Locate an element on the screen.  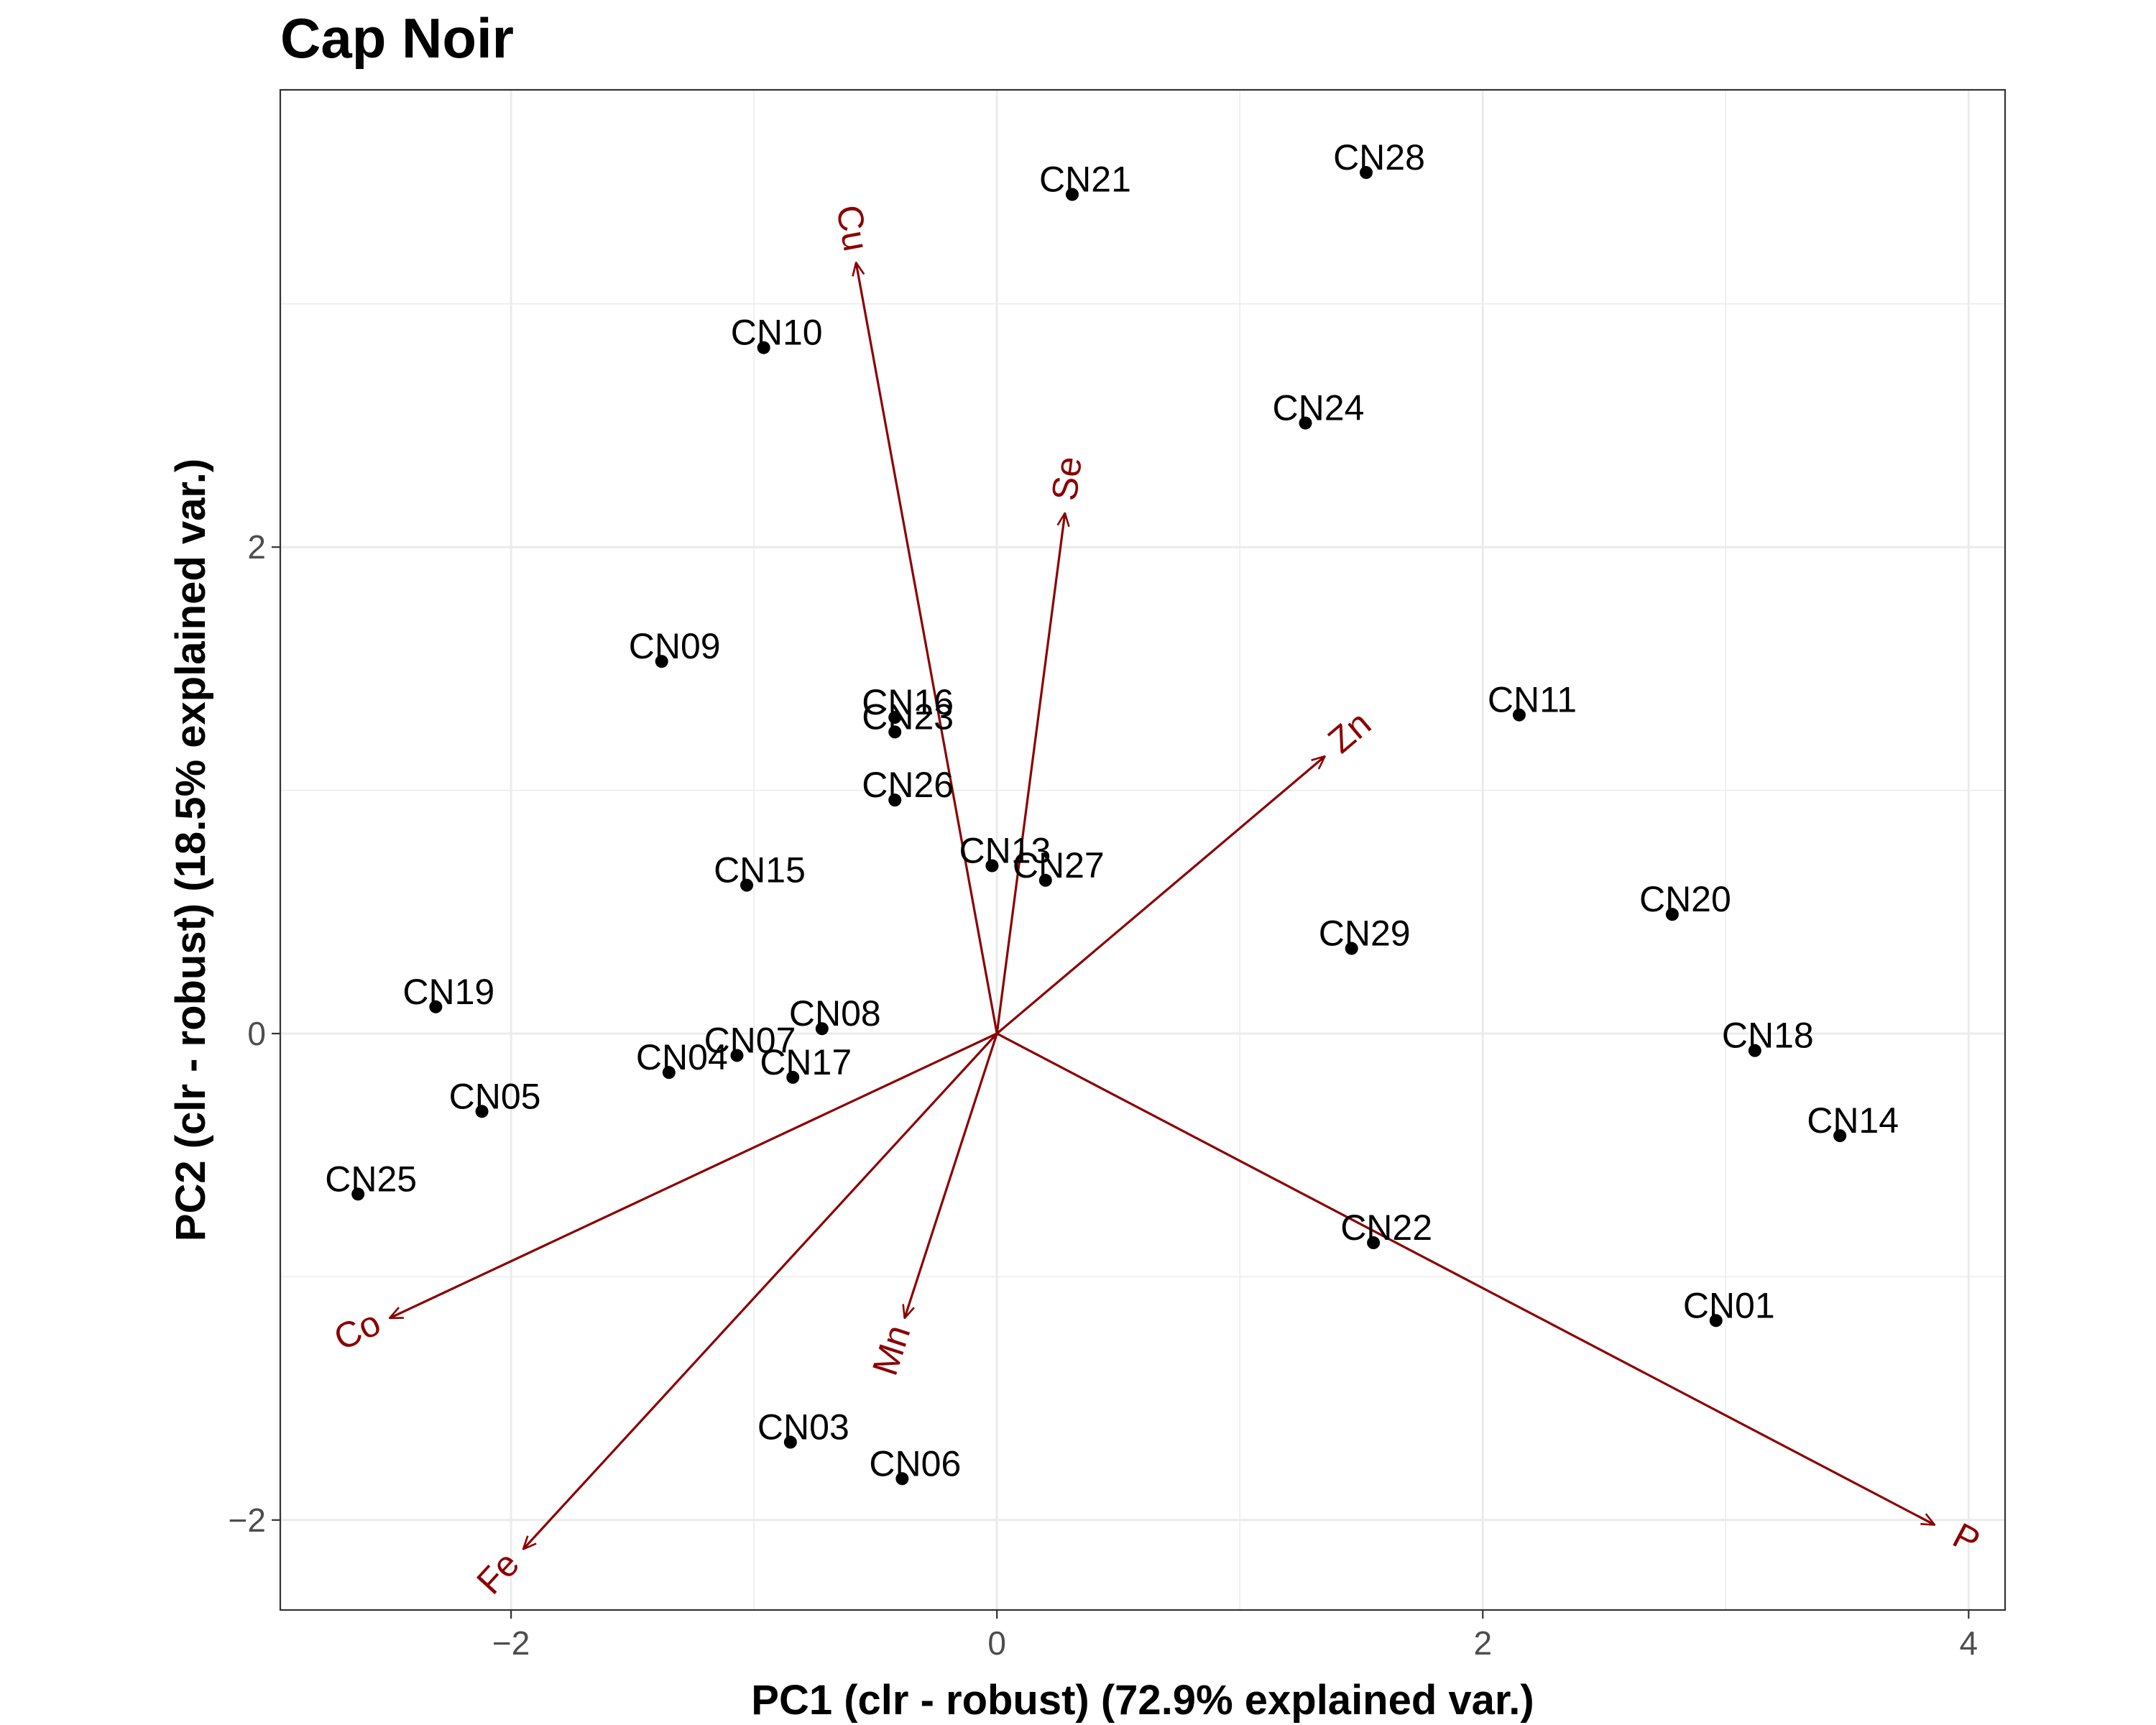
chart-title: Cap Noir is located at coordinates (397, 38).